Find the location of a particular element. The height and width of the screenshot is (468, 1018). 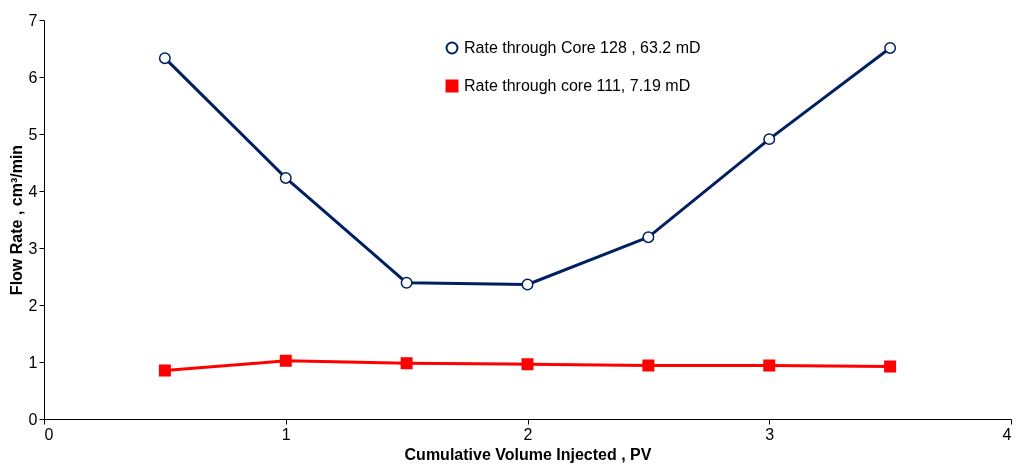

x-axis-title: Cumulative Volume Injected , PV is located at coordinates (528, 454).